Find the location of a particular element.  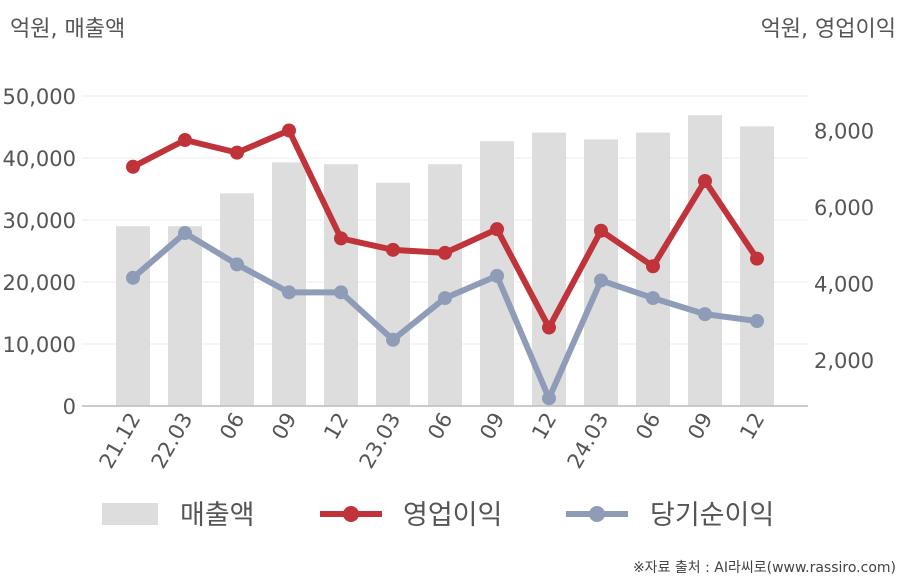

right-tick-label: 4,000 is located at coordinates (844, 285).